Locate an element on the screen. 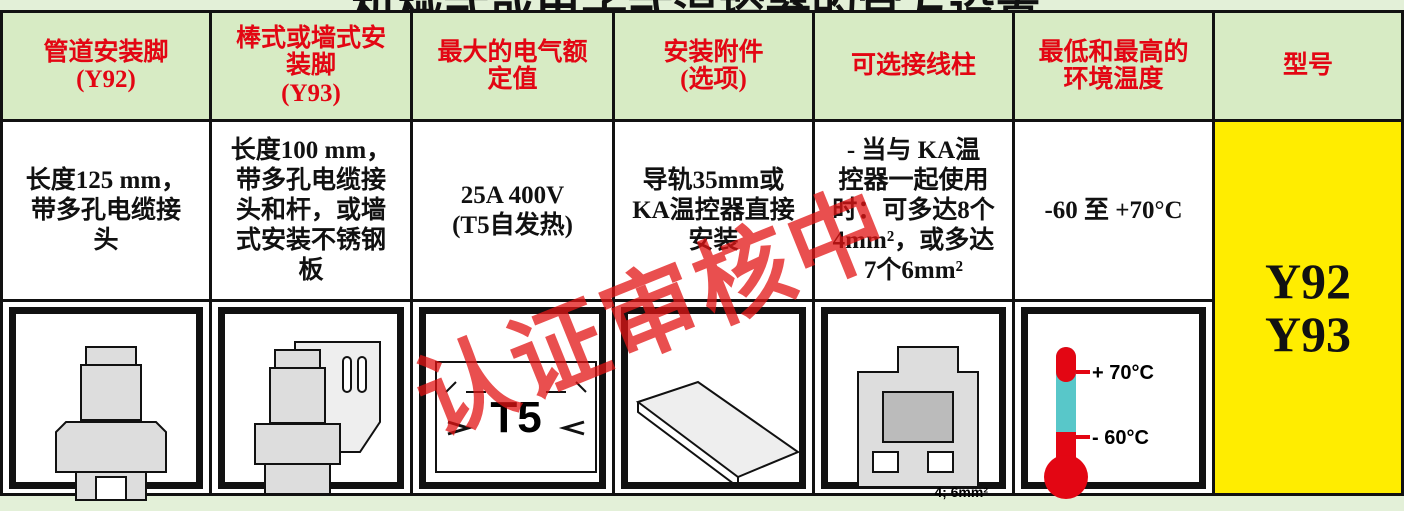 This screenshot has width=1404, height=511. model-cell: Y92 Y93 is located at coordinates (1308, 307).